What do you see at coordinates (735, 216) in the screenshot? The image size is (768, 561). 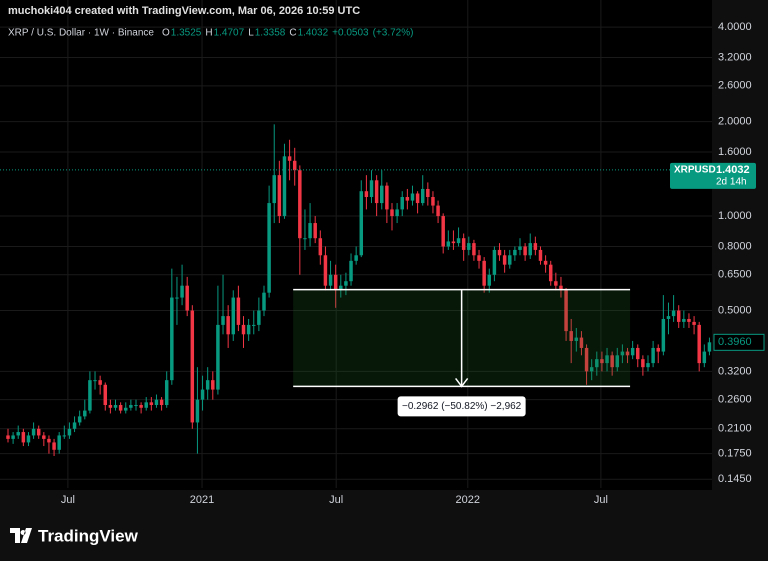 I see `y-tick-label: 1.0000` at bounding box center [735, 216].